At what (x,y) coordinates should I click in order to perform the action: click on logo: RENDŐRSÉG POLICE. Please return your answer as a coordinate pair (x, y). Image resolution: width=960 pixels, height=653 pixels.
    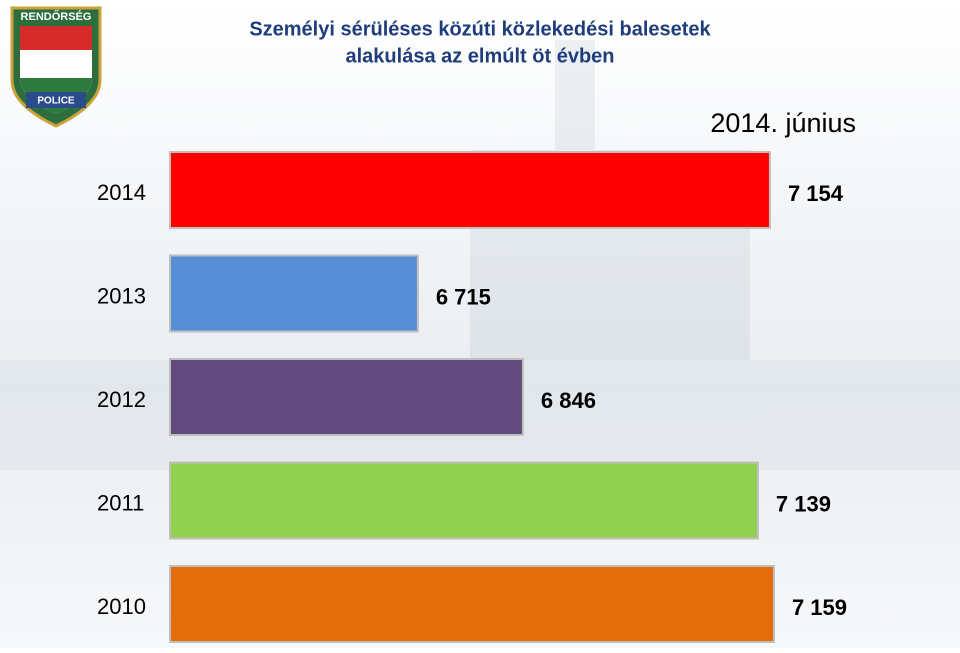
    Looking at the image, I should click on (56, 67).